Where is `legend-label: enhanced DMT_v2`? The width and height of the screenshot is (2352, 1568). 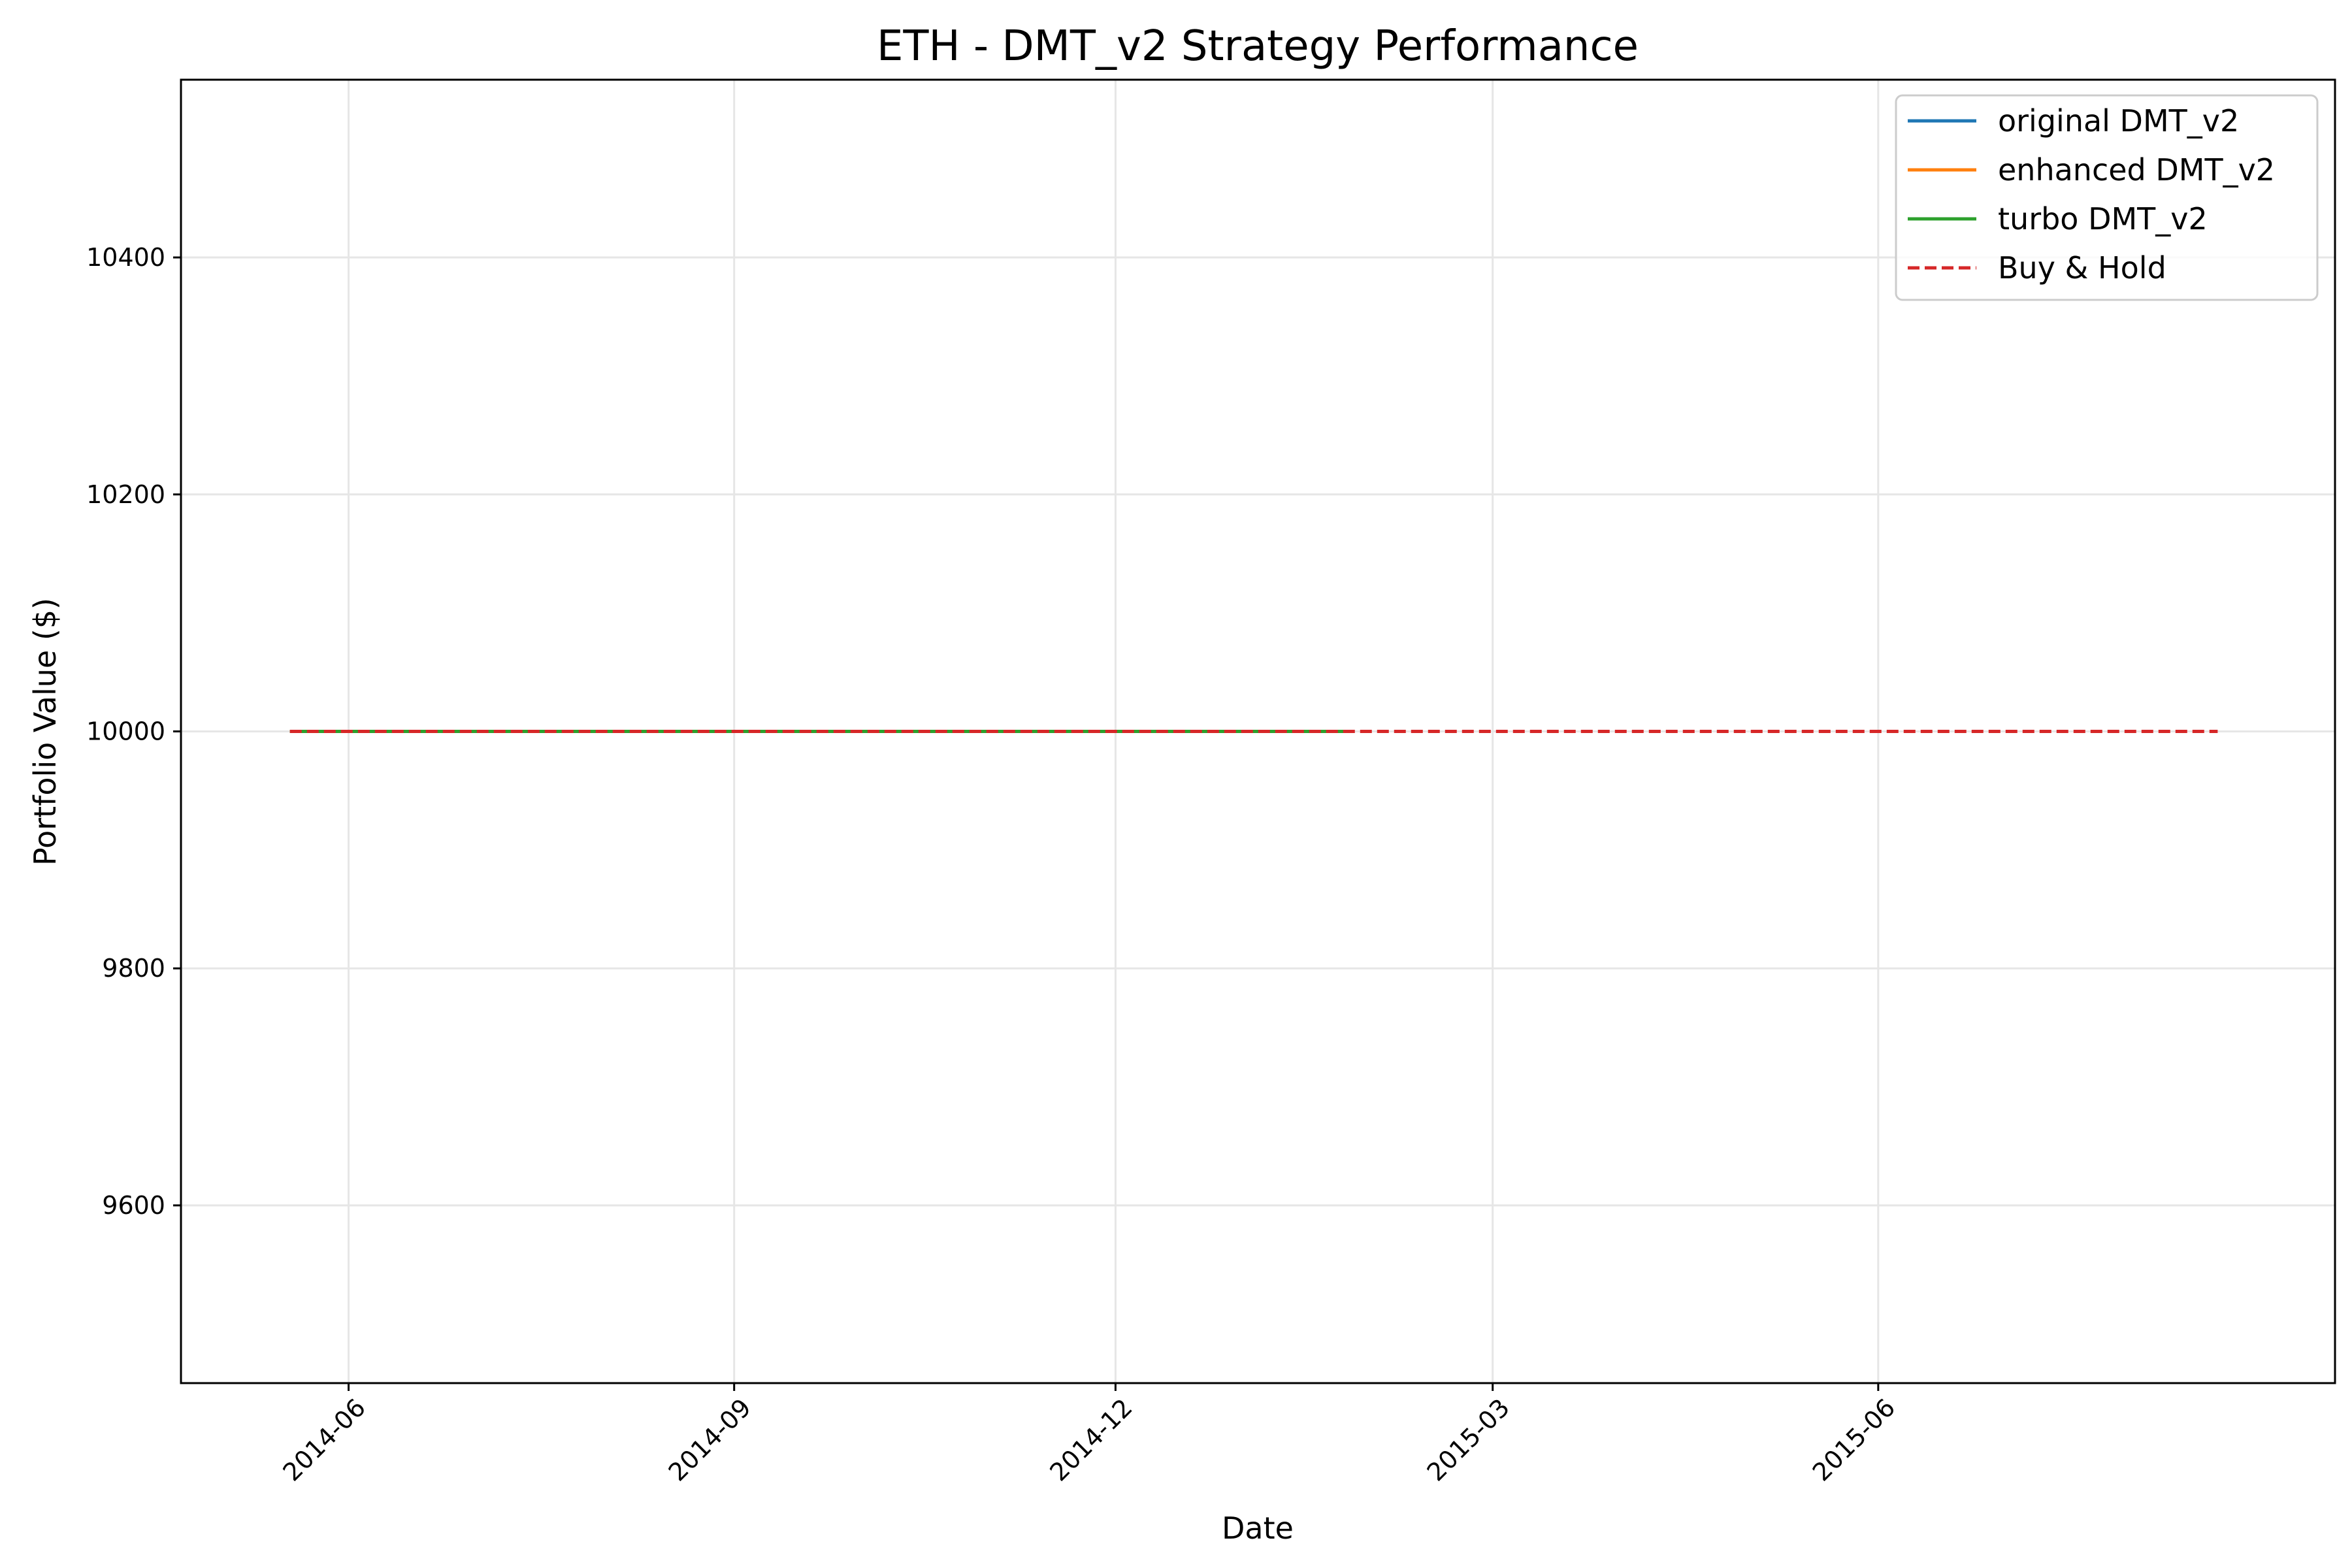
legend-label: enhanced DMT_v2 is located at coordinates (2136, 170).